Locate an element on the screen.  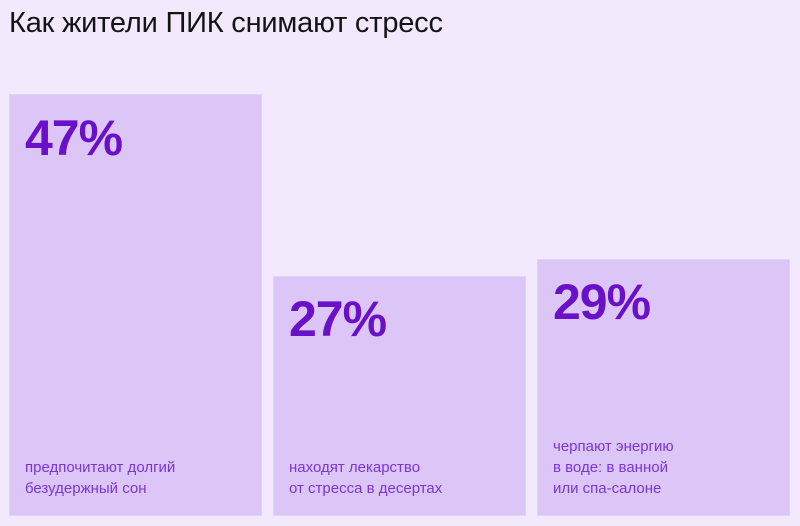
page-title: Как жители ПИК снимают стресс is located at coordinates (226, 23).